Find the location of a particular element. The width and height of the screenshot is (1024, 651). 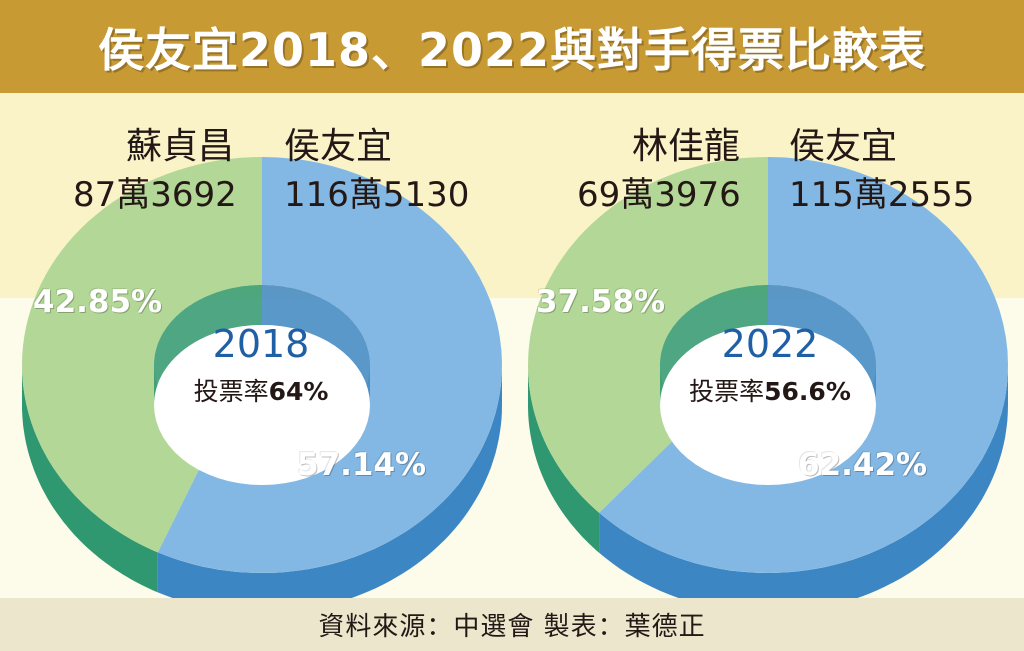

donut-side-林佳龍 is located at coordinates (564, 459).